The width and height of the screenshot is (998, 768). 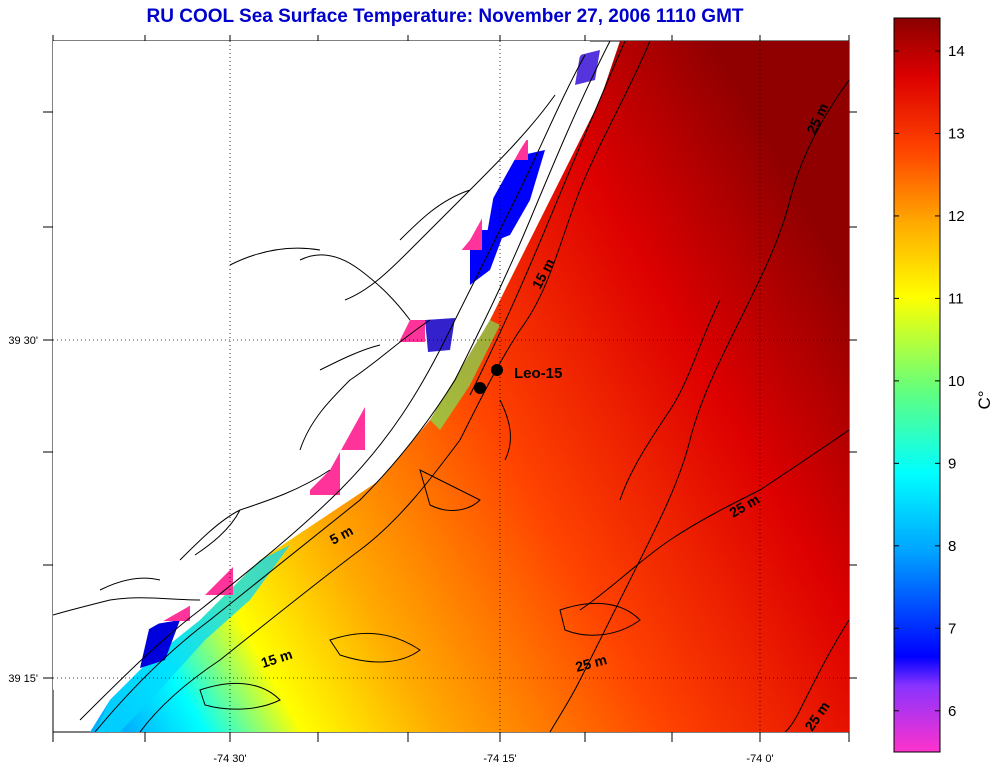 I want to click on leo-15-markers: Leo-15, so click(x=518, y=379).